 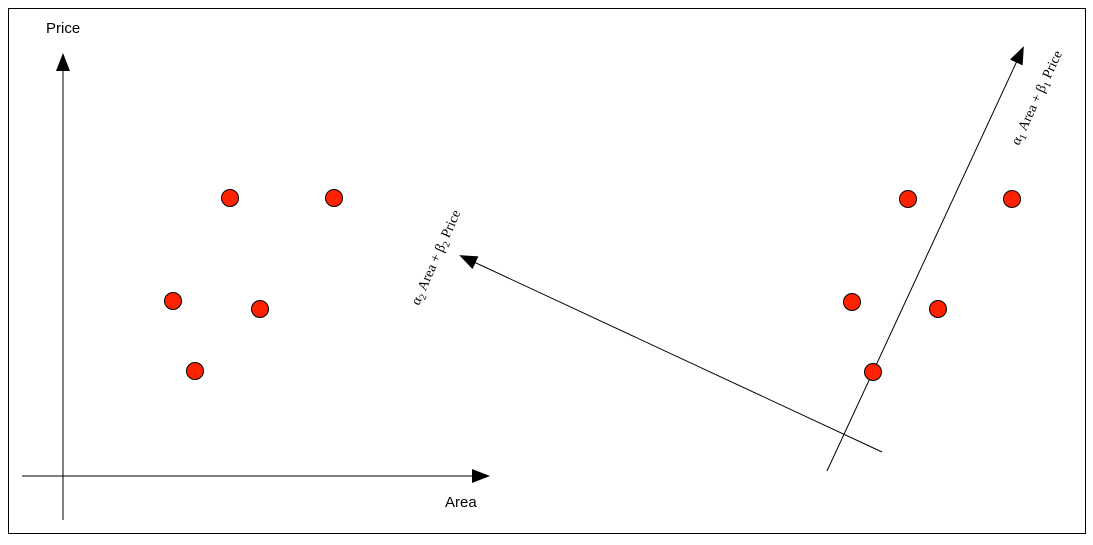 I want to click on x-axis-label-area: Area, so click(x=461, y=502).